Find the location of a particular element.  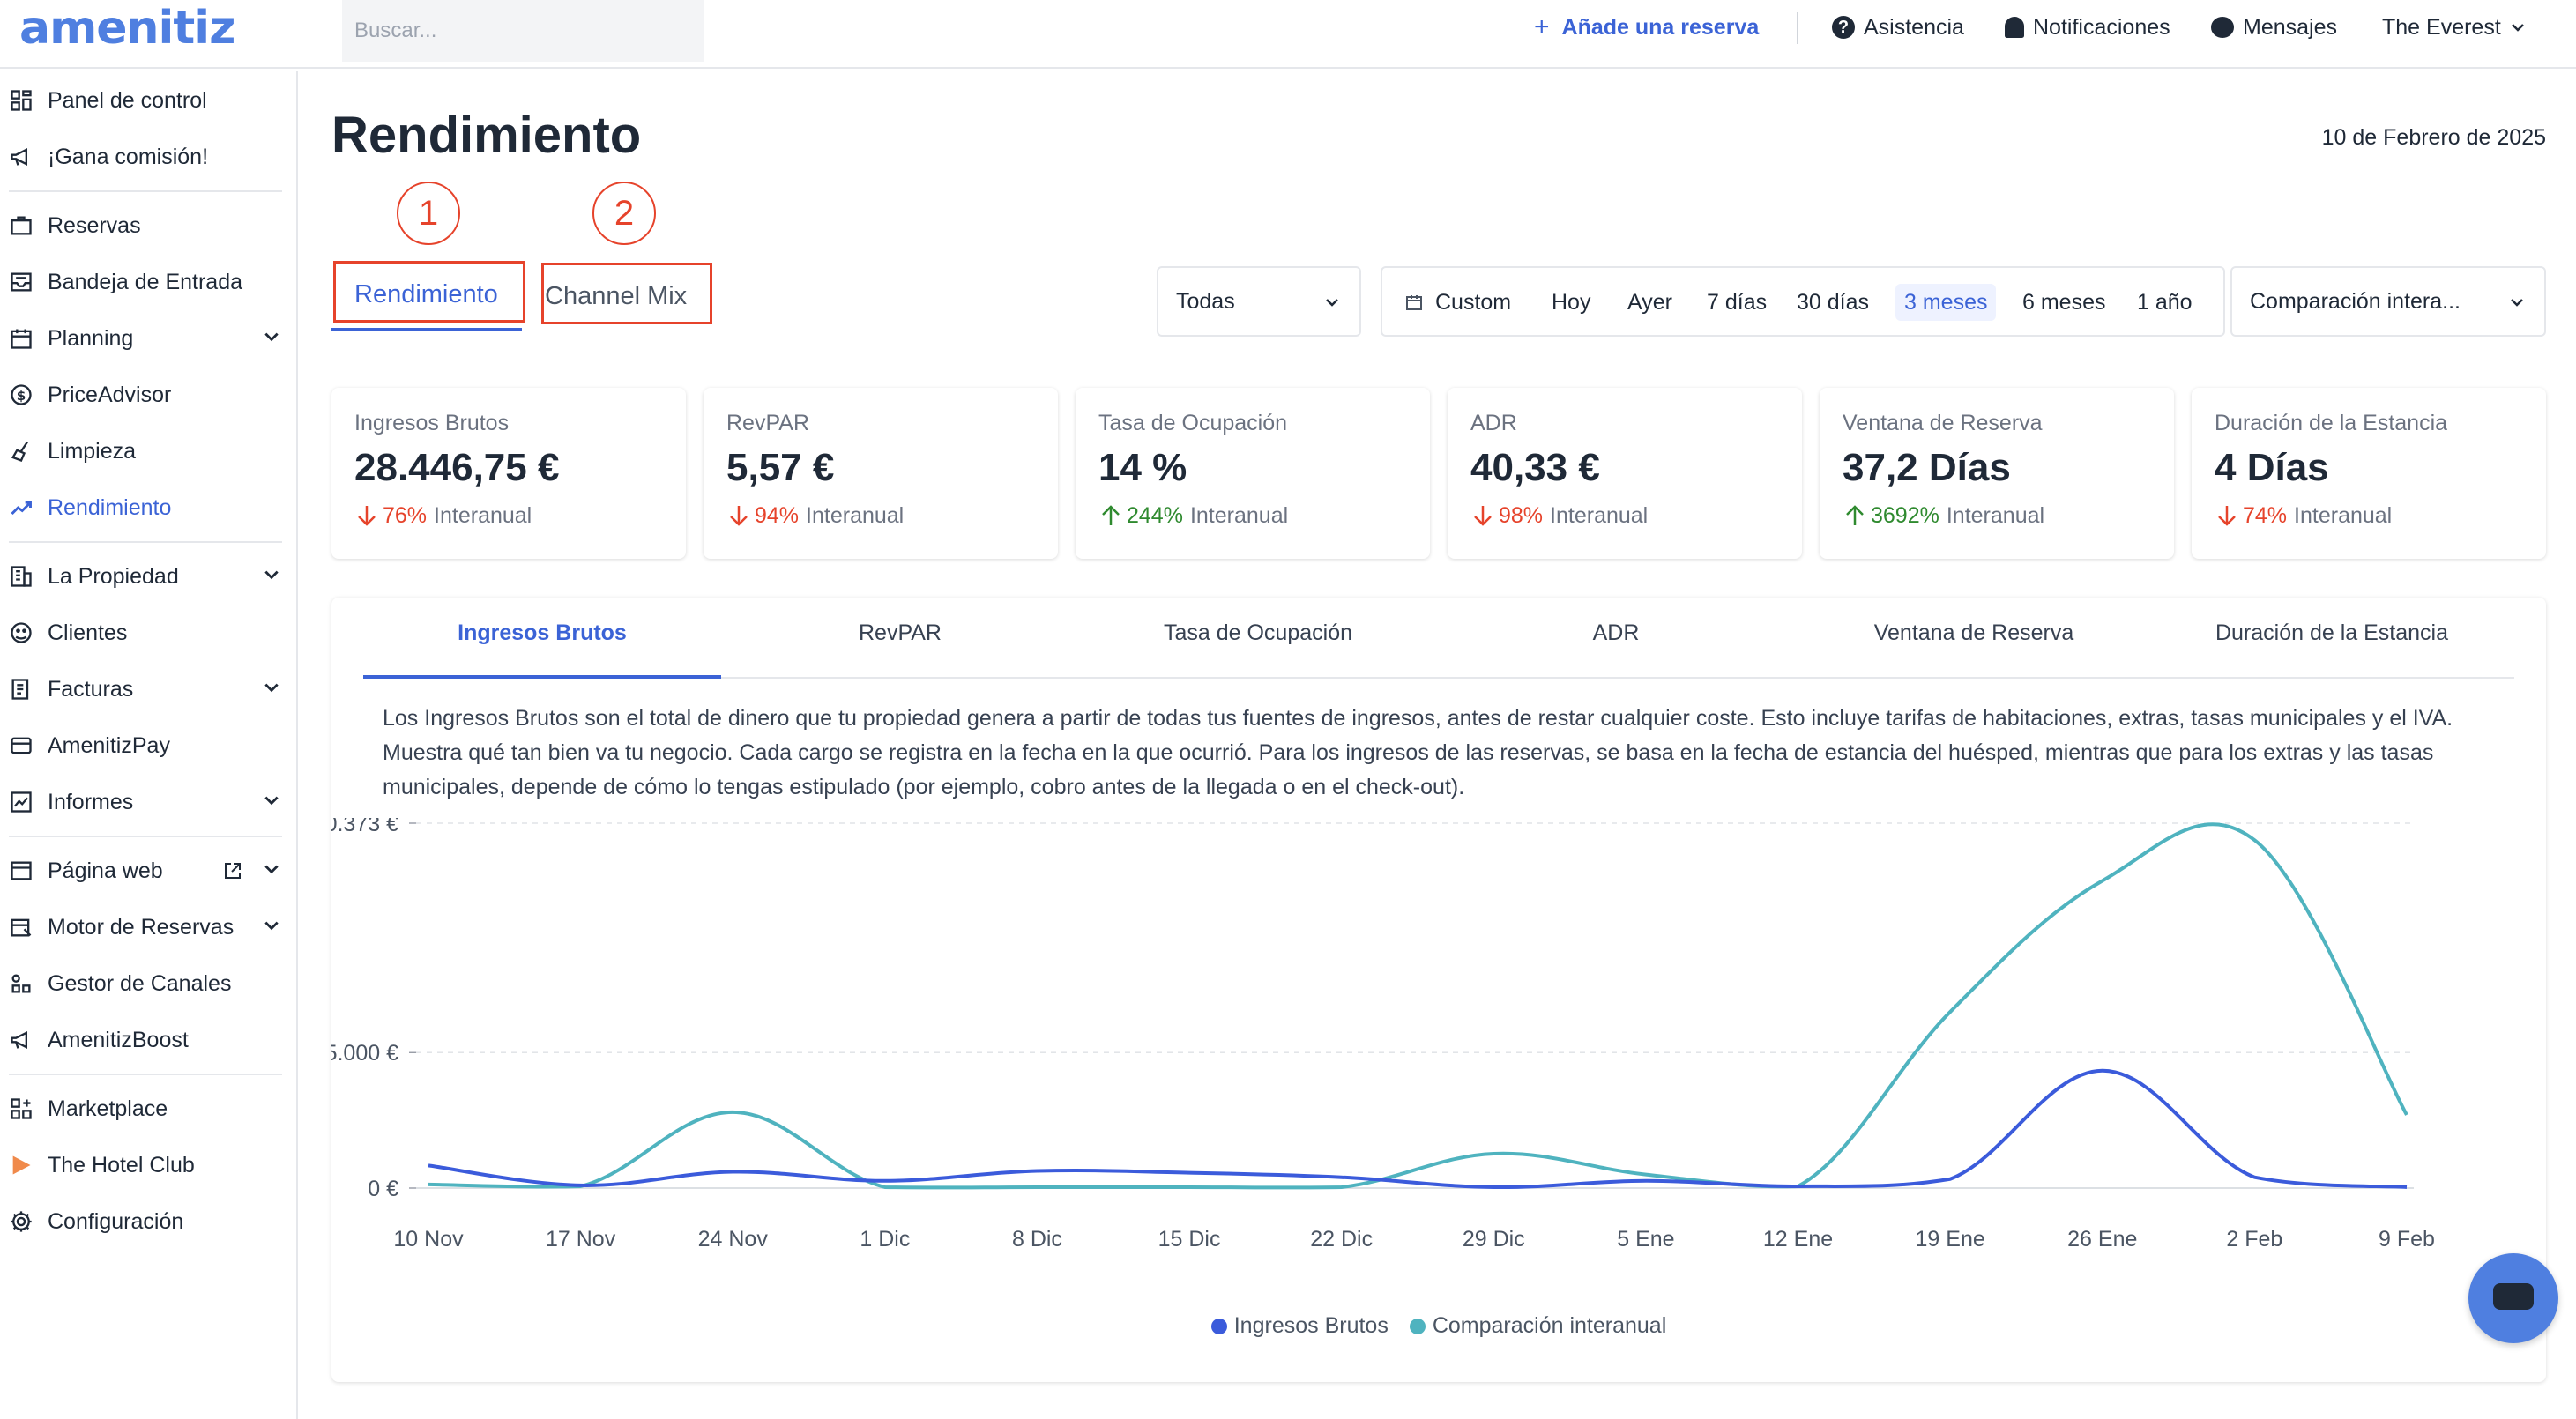

sidebar-item-limpieza: Limpieza is located at coordinates (145, 451).